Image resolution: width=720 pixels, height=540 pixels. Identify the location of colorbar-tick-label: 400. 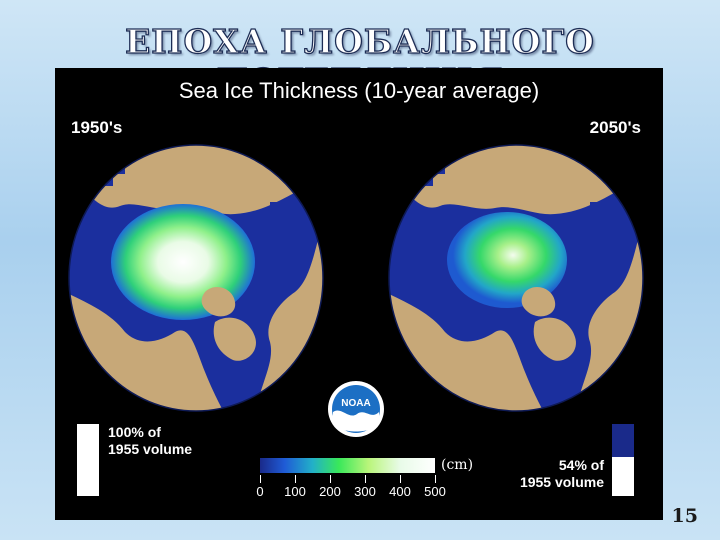
(400, 491).